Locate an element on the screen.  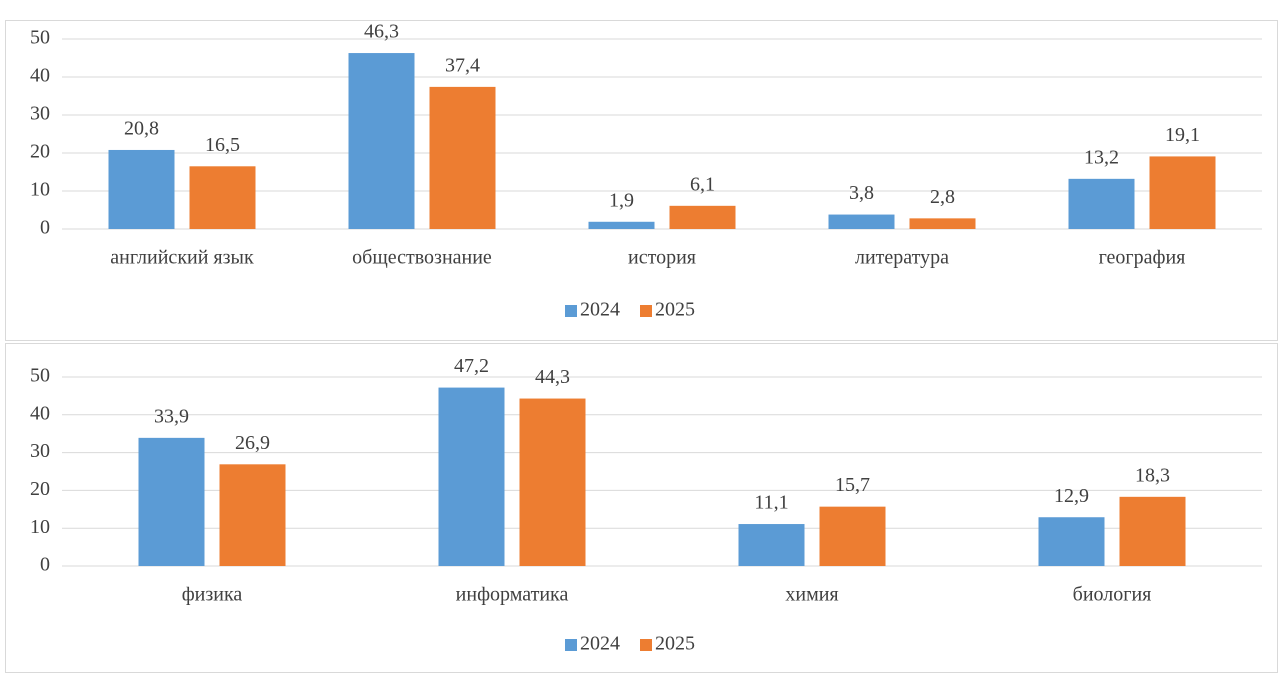
value-label: 26,9 is located at coordinates (252, 443).